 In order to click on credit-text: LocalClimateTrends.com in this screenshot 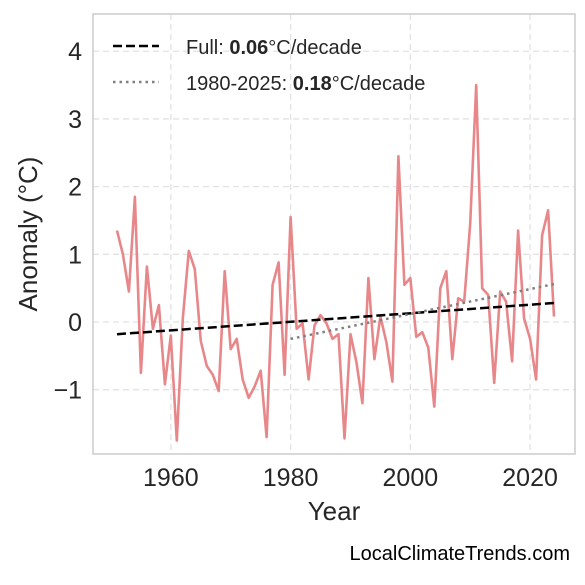, I will do `click(460, 554)`.